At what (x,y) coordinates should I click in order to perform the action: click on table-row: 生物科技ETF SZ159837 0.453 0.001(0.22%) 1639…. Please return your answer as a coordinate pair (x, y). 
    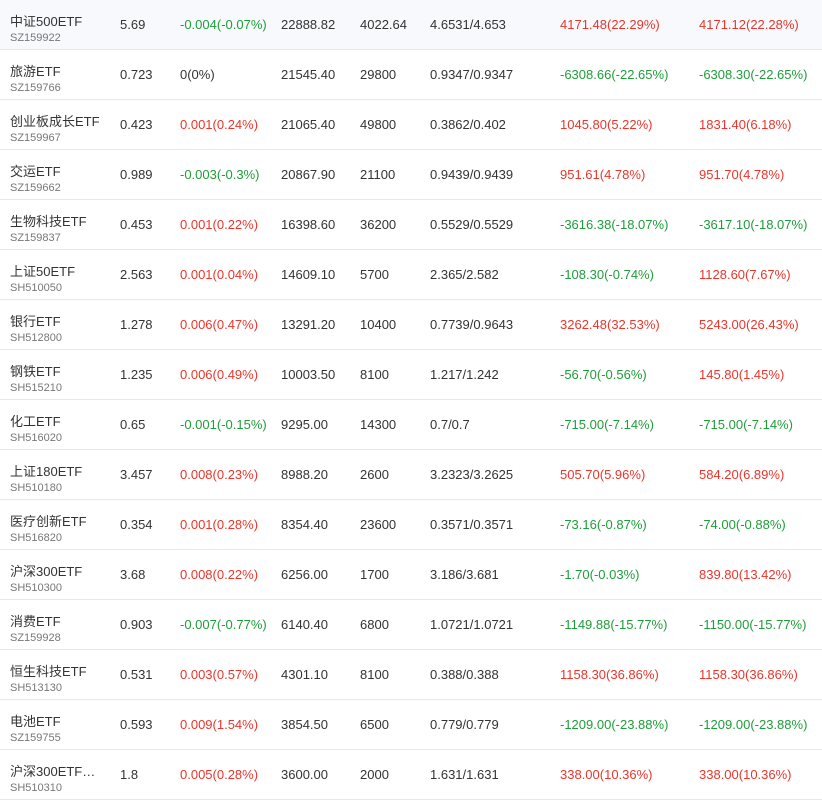
    Looking at the image, I should click on (411, 225).